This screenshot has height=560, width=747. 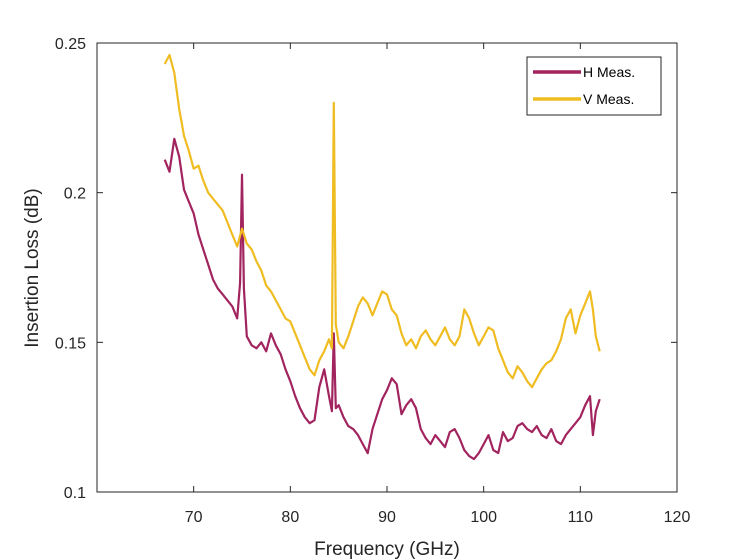 I want to click on legend: H Meas. V Meas., so click(x=594, y=86).